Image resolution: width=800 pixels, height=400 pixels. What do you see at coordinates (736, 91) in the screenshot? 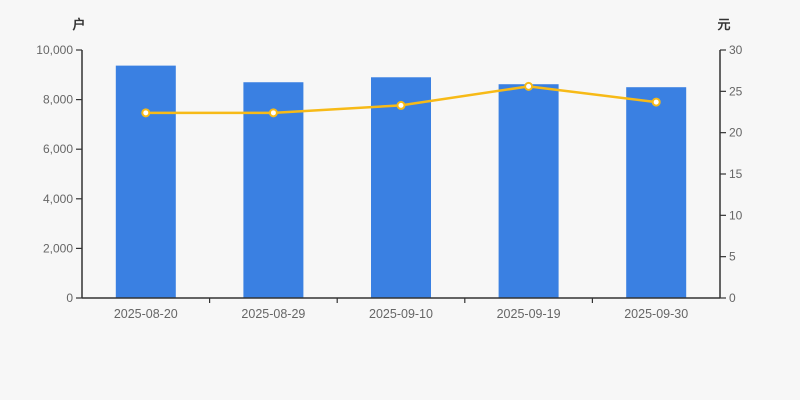
I see `right-axis-tick-label: 25` at bounding box center [736, 91].